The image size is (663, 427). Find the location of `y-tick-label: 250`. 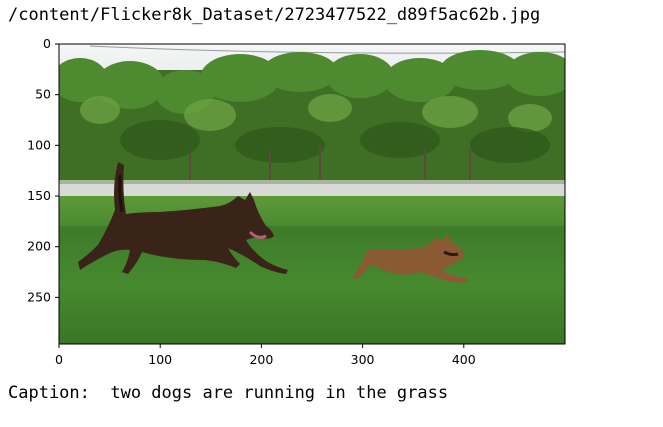

y-tick-label: 250 is located at coordinates (39, 296).